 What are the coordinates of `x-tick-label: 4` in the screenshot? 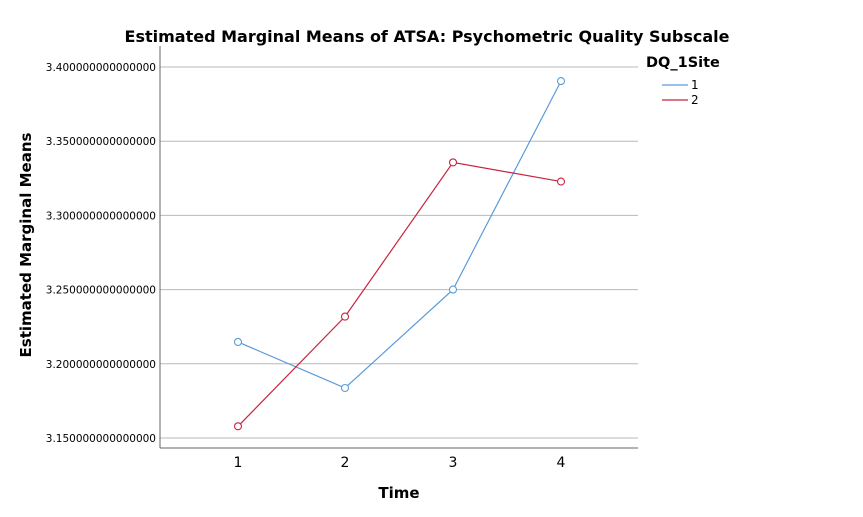 It's located at (561, 463).